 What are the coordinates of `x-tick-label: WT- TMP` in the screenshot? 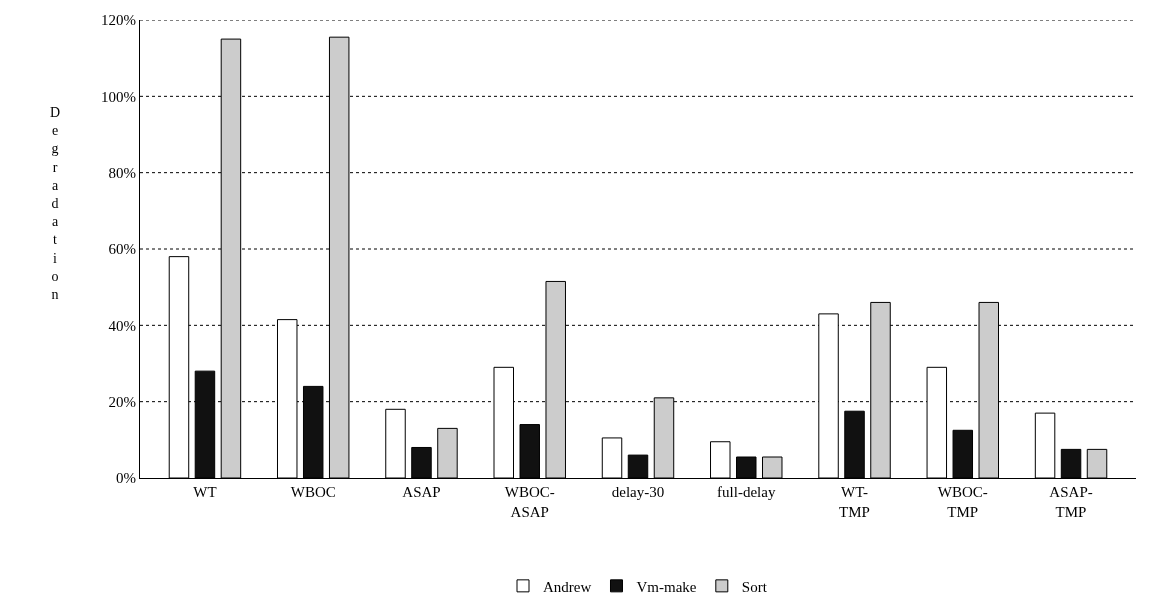 It's located at (854, 502).